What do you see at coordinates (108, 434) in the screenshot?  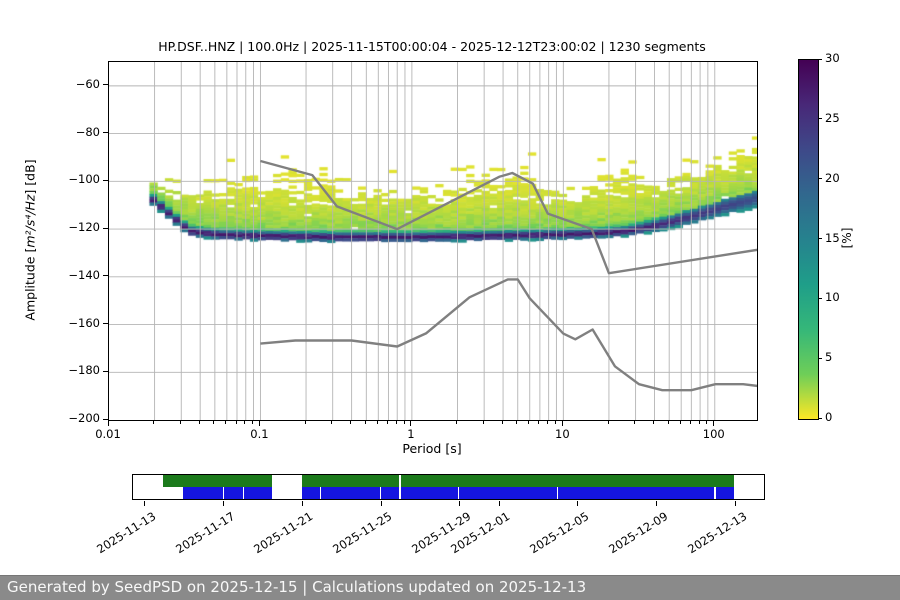 I see `x-tick-label: 0.01` at bounding box center [108, 434].